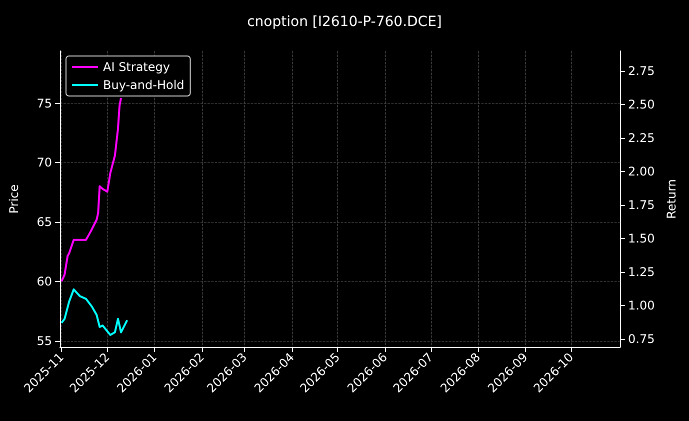  What do you see at coordinates (671, 199) in the screenshot?
I see `y2-axis-title: Return` at bounding box center [671, 199].